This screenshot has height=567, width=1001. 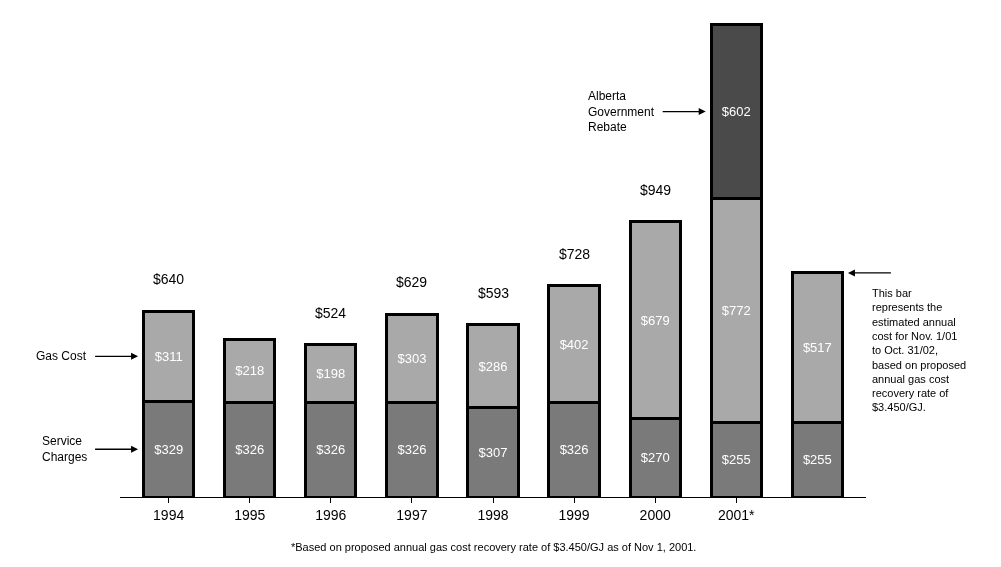 I want to click on legend-label: Gas Cost, so click(x=61, y=356).